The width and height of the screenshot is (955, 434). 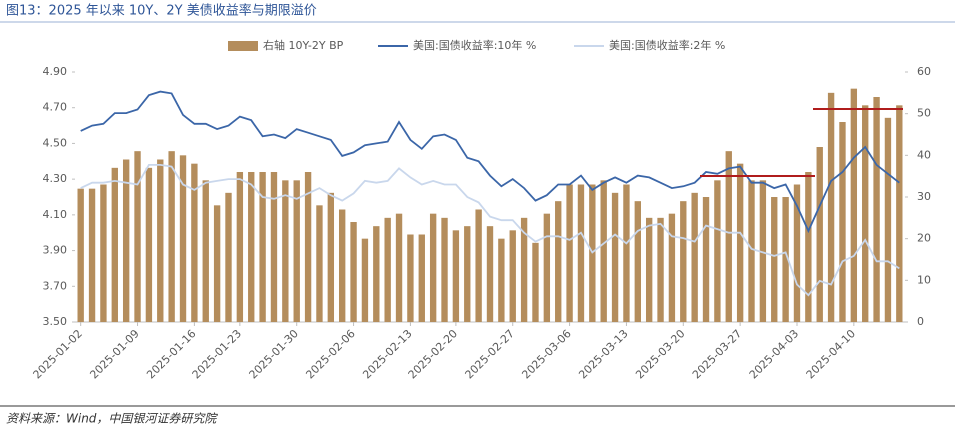 I want to click on x-tick-label: 2025-03-27, so click(x=717, y=354).